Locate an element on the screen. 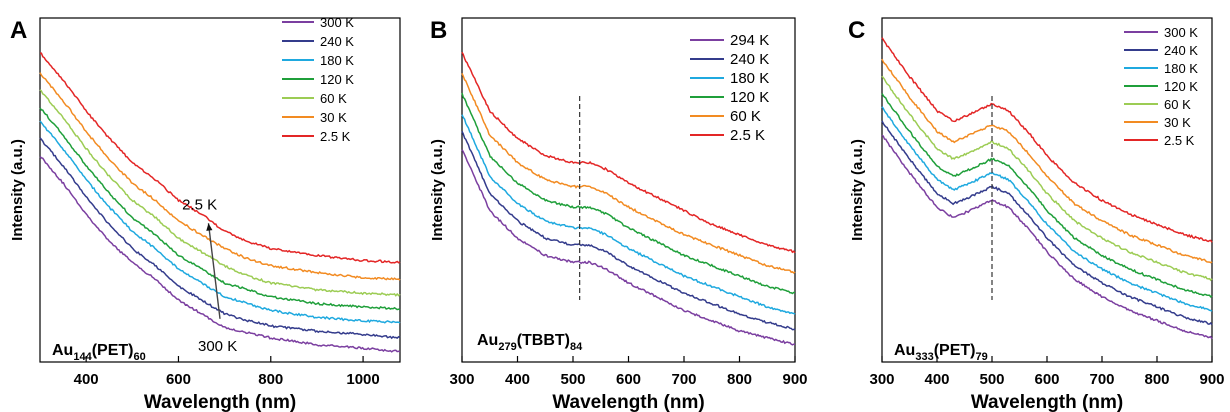 Image resolution: width=1230 pixels, height=412 pixels. arrow-head is located at coordinates (209, 227).